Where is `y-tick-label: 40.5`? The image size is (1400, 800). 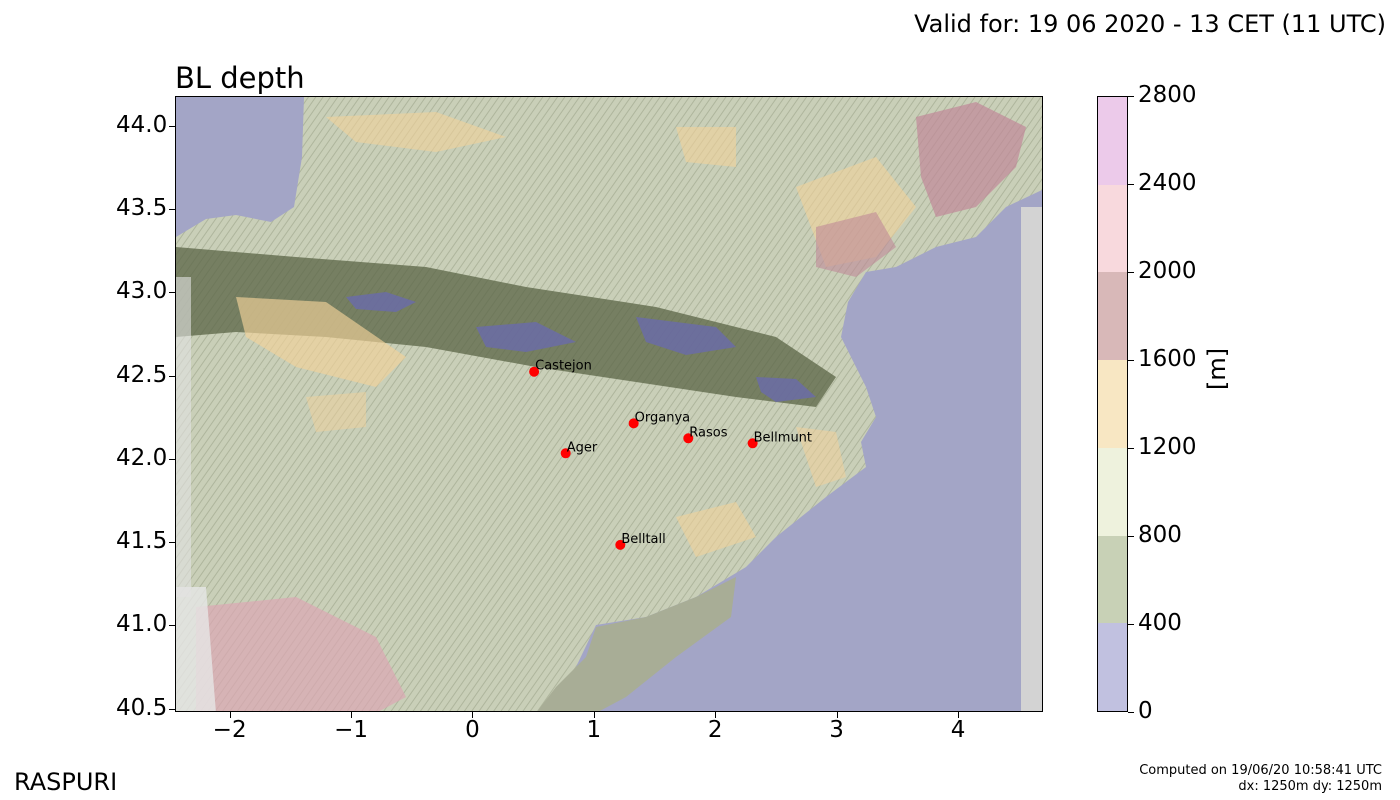 y-tick-label: 40.5 is located at coordinates (142, 707).